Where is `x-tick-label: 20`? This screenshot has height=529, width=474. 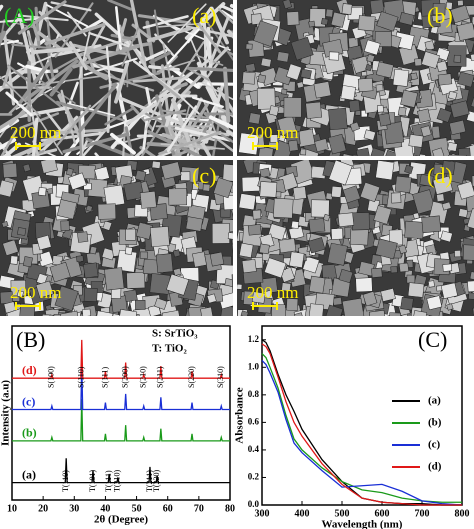
x-tick-label: 20 is located at coordinates (43, 508).